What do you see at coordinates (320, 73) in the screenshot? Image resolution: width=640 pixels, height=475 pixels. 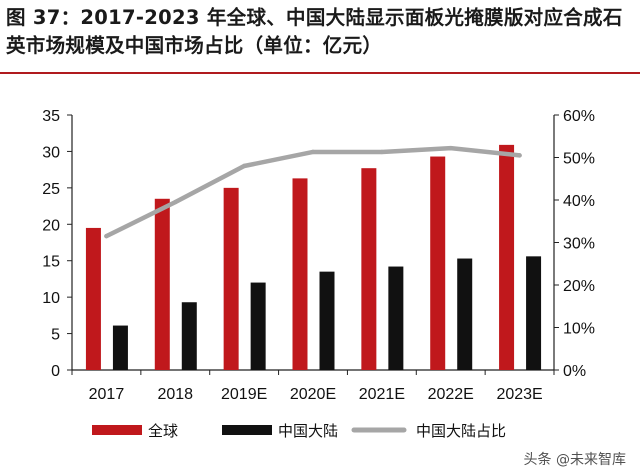 I see `title-divider` at bounding box center [320, 73].